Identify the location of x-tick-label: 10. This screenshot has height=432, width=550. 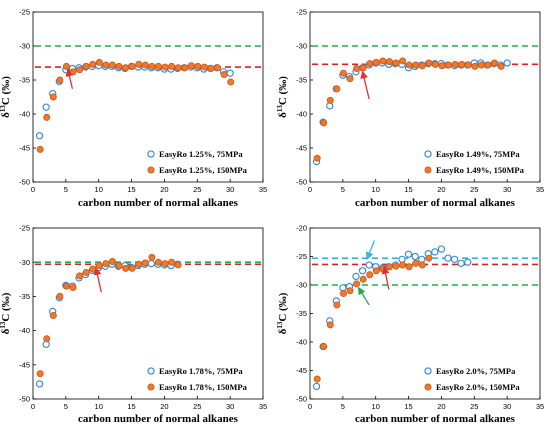
(99, 189).